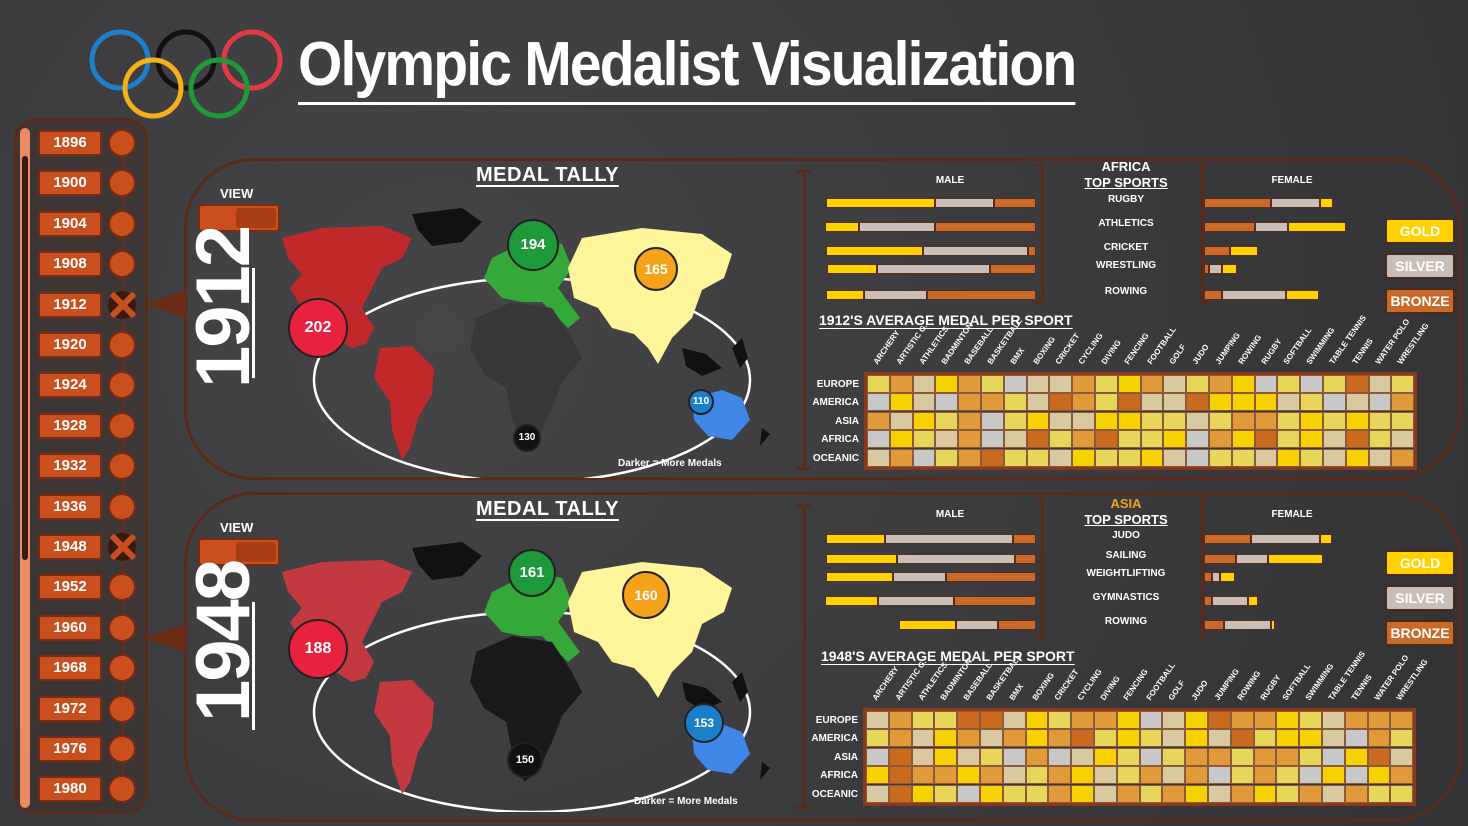 The width and height of the screenshot is (1468, 826). Describe the element at coordinates (70, 143) in the screenshot. I see `year-button-1896: 1896` at that location.